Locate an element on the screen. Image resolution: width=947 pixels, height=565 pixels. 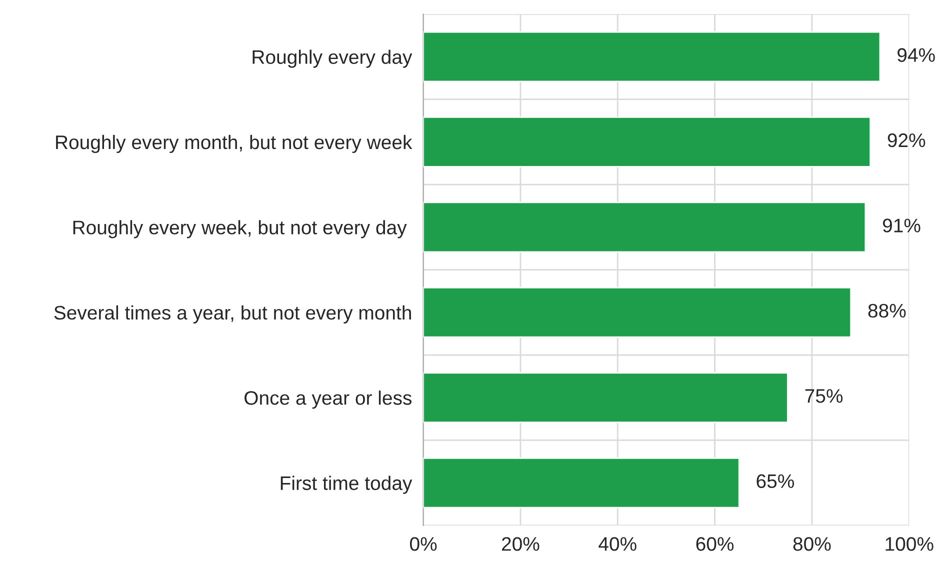
x-tick-label: 0% is located at coordinates (423, 544).